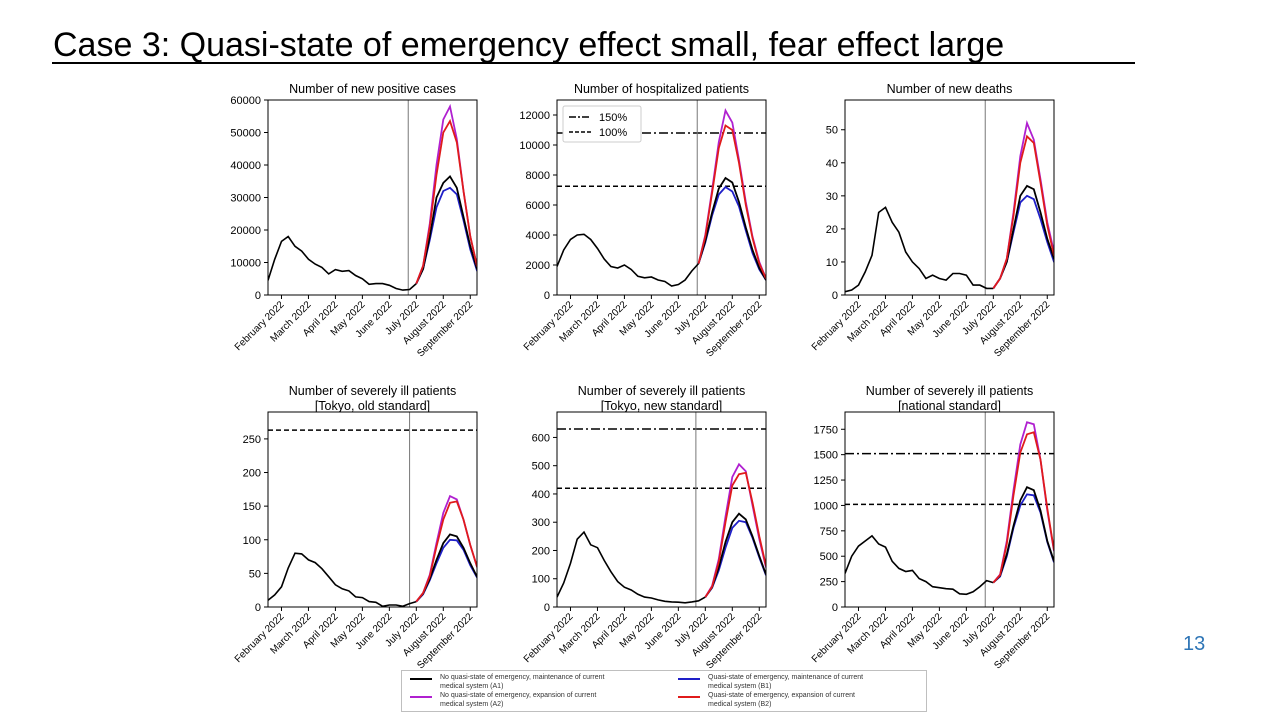  I want to click on chart-title-line: Number of new positive cases, so click(372, 89).